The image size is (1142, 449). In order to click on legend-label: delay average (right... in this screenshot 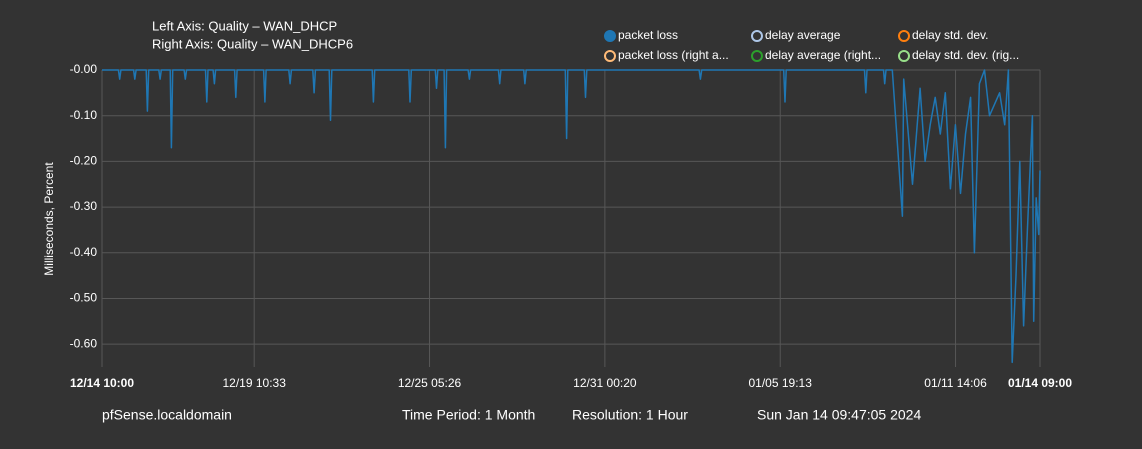, I will do `click(823, 55)`.